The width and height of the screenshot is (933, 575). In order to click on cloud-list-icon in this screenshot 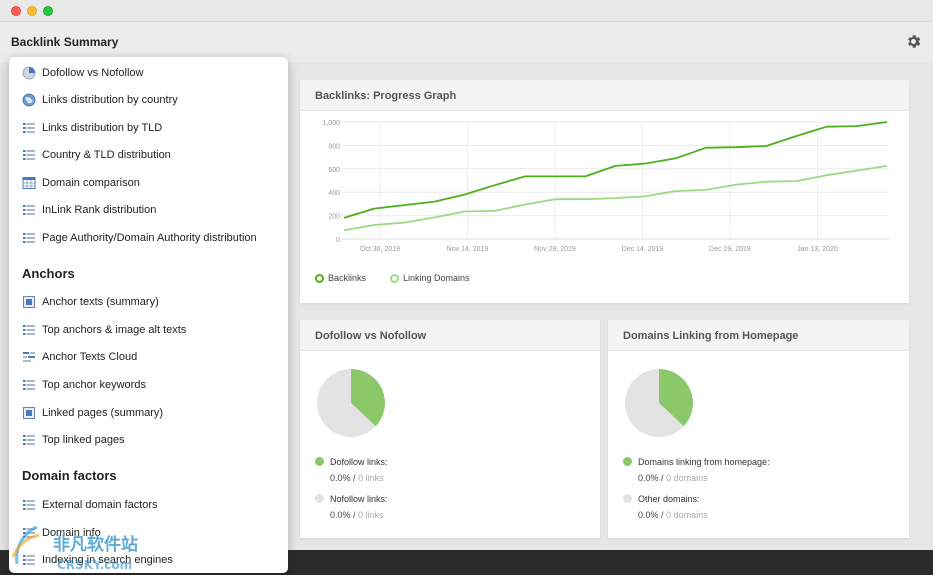, I will do `click(29, 357)`.